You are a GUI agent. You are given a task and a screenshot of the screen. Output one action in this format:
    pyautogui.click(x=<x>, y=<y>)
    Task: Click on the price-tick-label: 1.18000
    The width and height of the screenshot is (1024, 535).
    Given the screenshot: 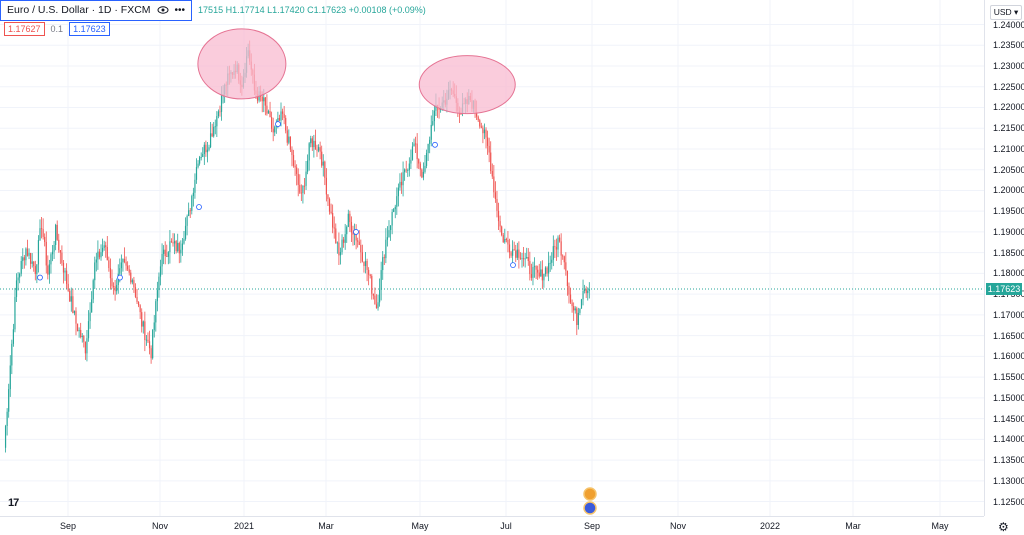 What is the action you would take?
    pyautogui.click(x=1008, y=273)
    